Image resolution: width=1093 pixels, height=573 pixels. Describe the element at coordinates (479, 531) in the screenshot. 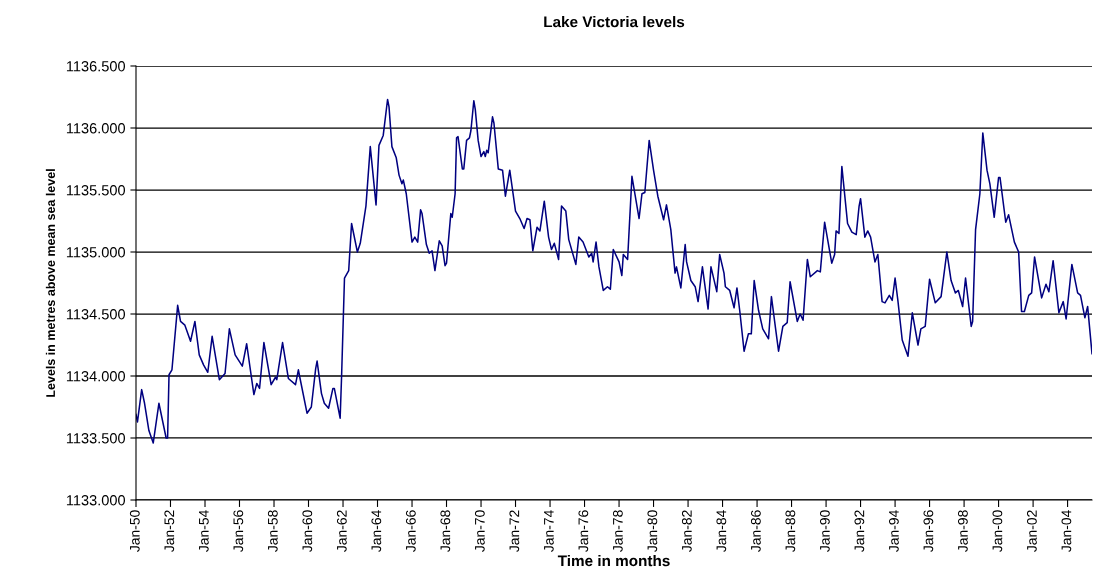

I see `x-tick-label: Jan-70` at that location.